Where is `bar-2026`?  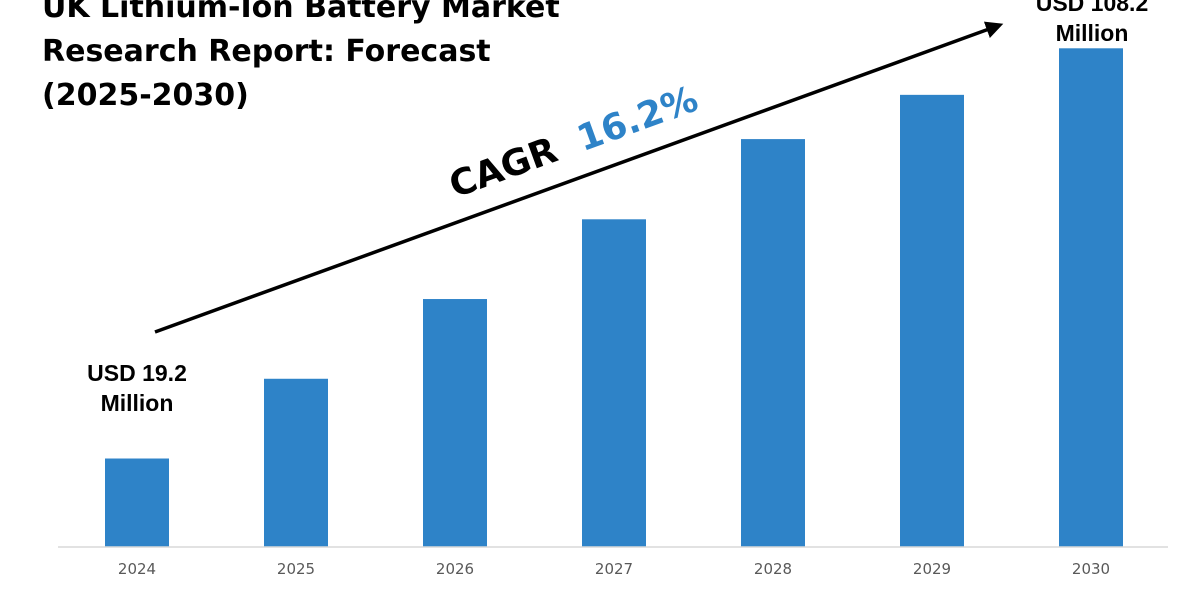
bar-2026 is located at coordinates (455, 423).